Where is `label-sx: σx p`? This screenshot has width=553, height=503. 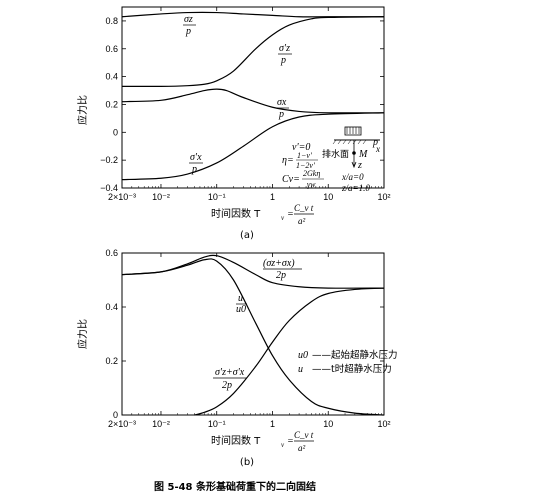 label-sx: σx p is located at coordinates (282, 108).